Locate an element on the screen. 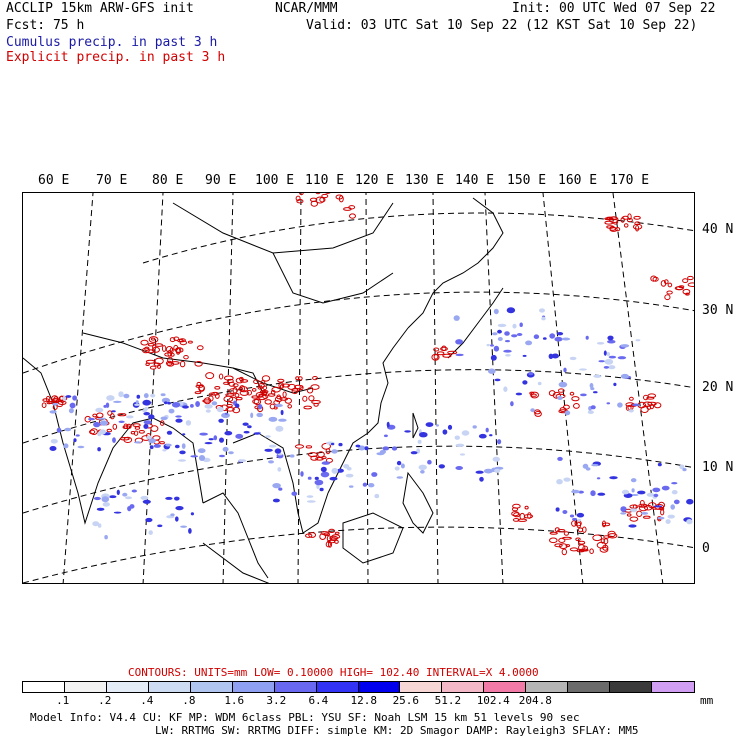 The image size is (740, 740). longitude-label: 110 E is located at coordinates (325, 180).